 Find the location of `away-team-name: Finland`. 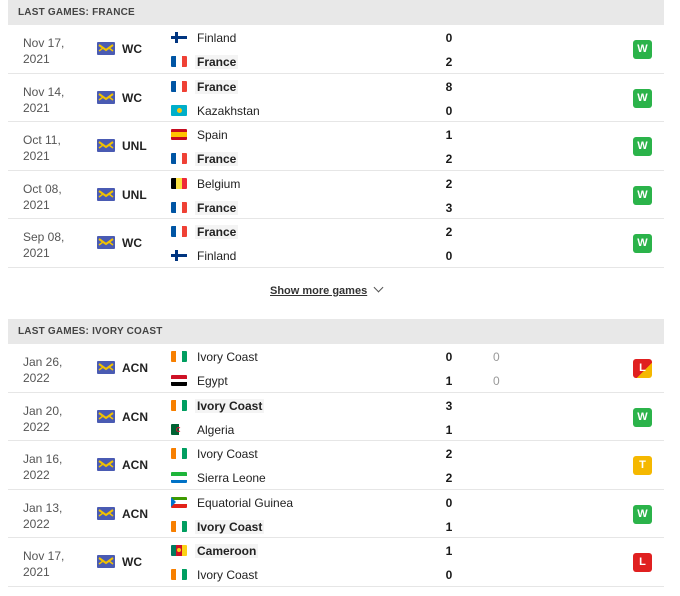

away-team-name: Finland is located at coordinates (217, 256).